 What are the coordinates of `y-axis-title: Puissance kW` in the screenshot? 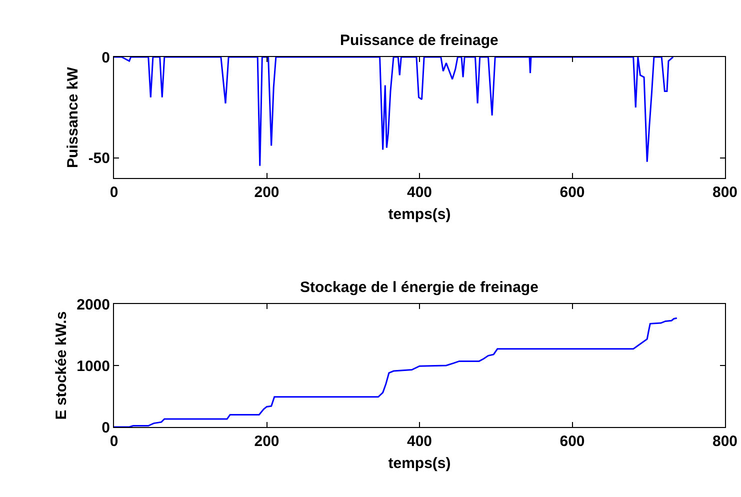 It's located at (73, 117).